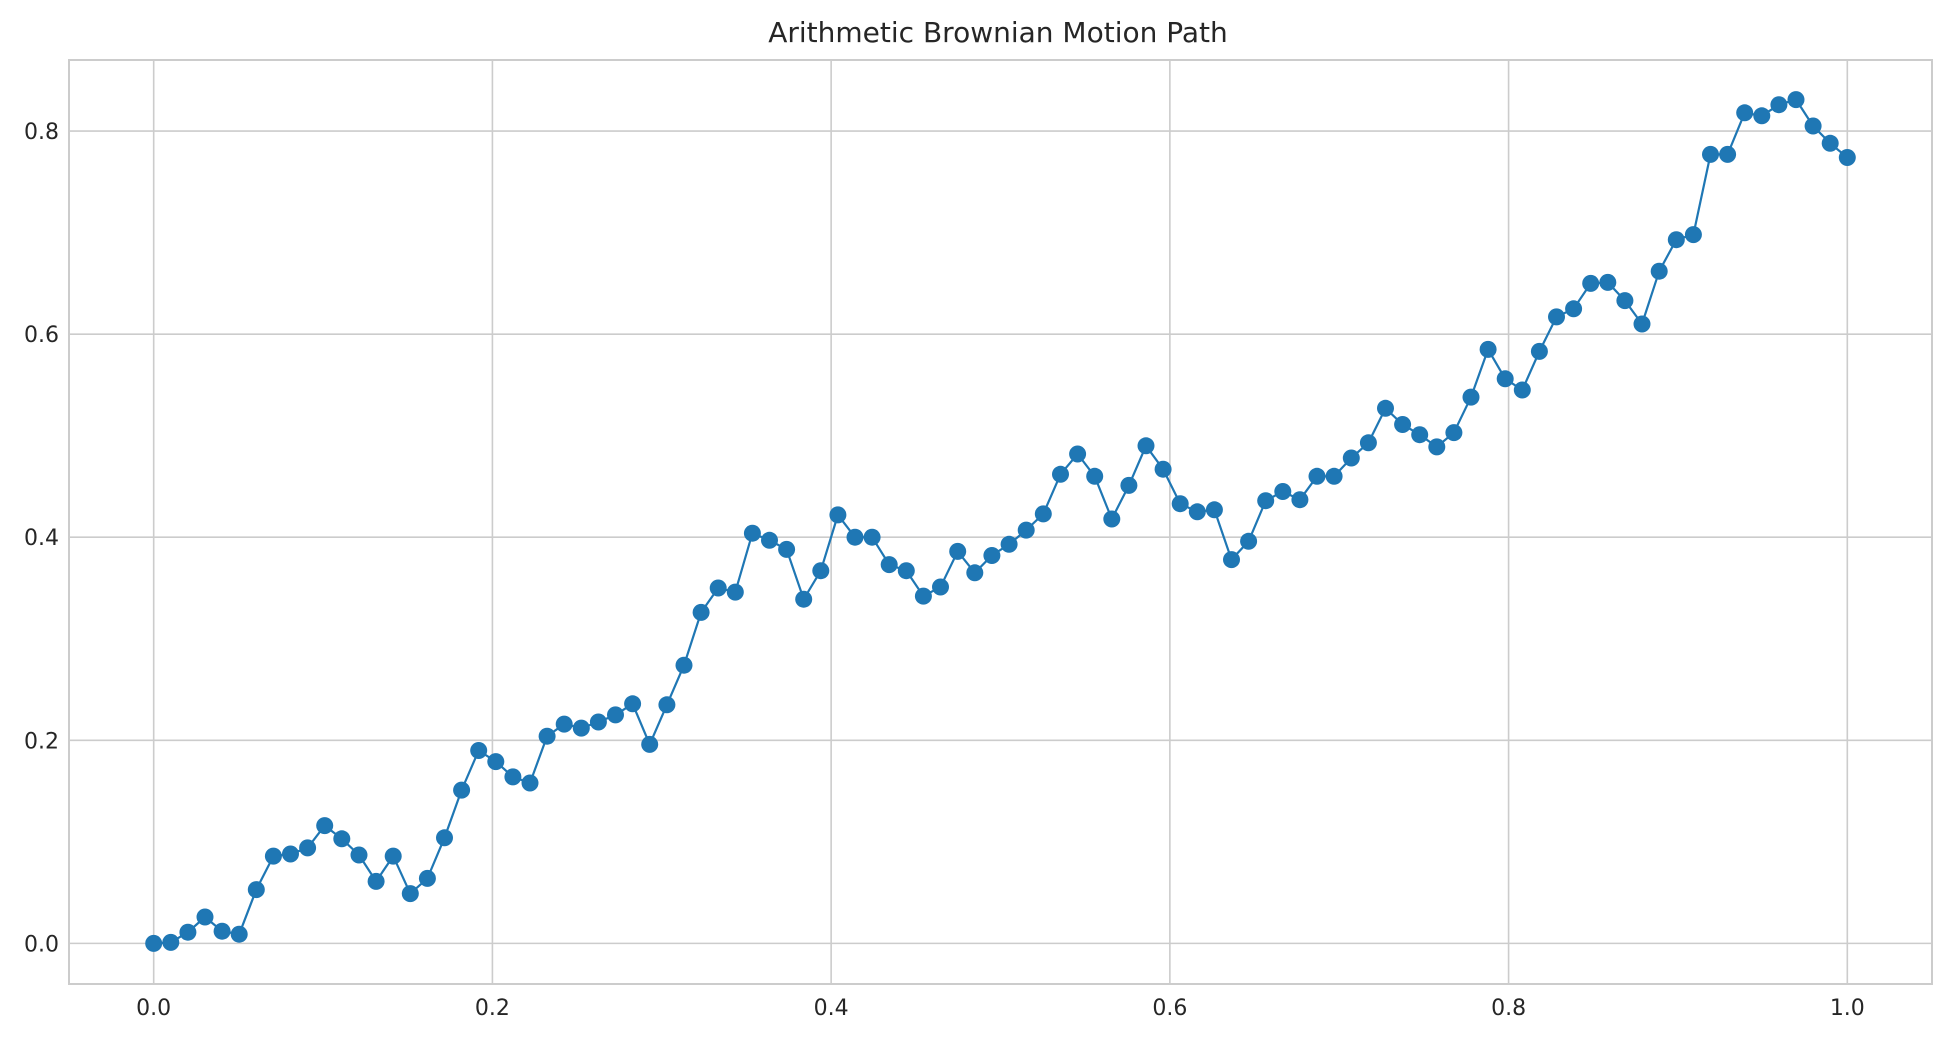 Image resolution: width=1948 pixels, height=1040 pixels. Describe the element at coordinates (1508, 1008) in the screenshot. I see `x-tick-label: 0.8` at that location.